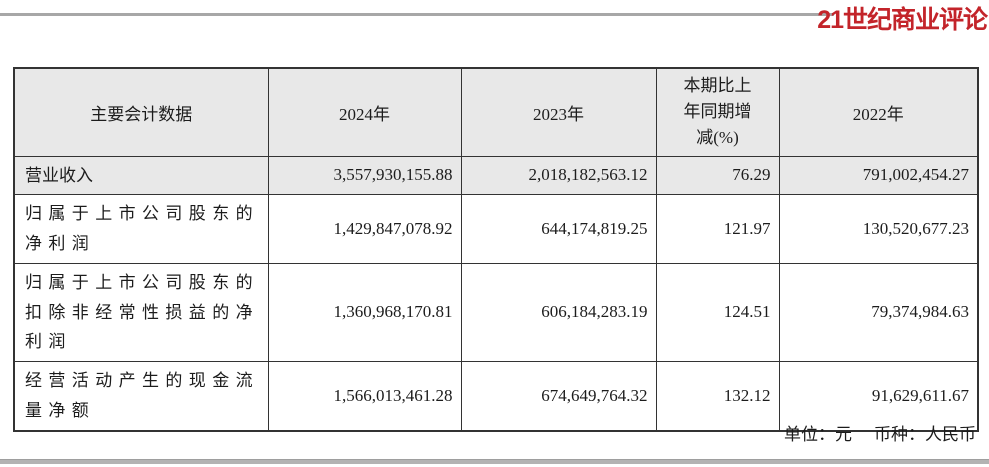 This screenshot has width=989, height=467. Describe the element at coordinates (878, 229) in the screenshot. I see `cell-2022-value: 130,520,677.23` at that location.